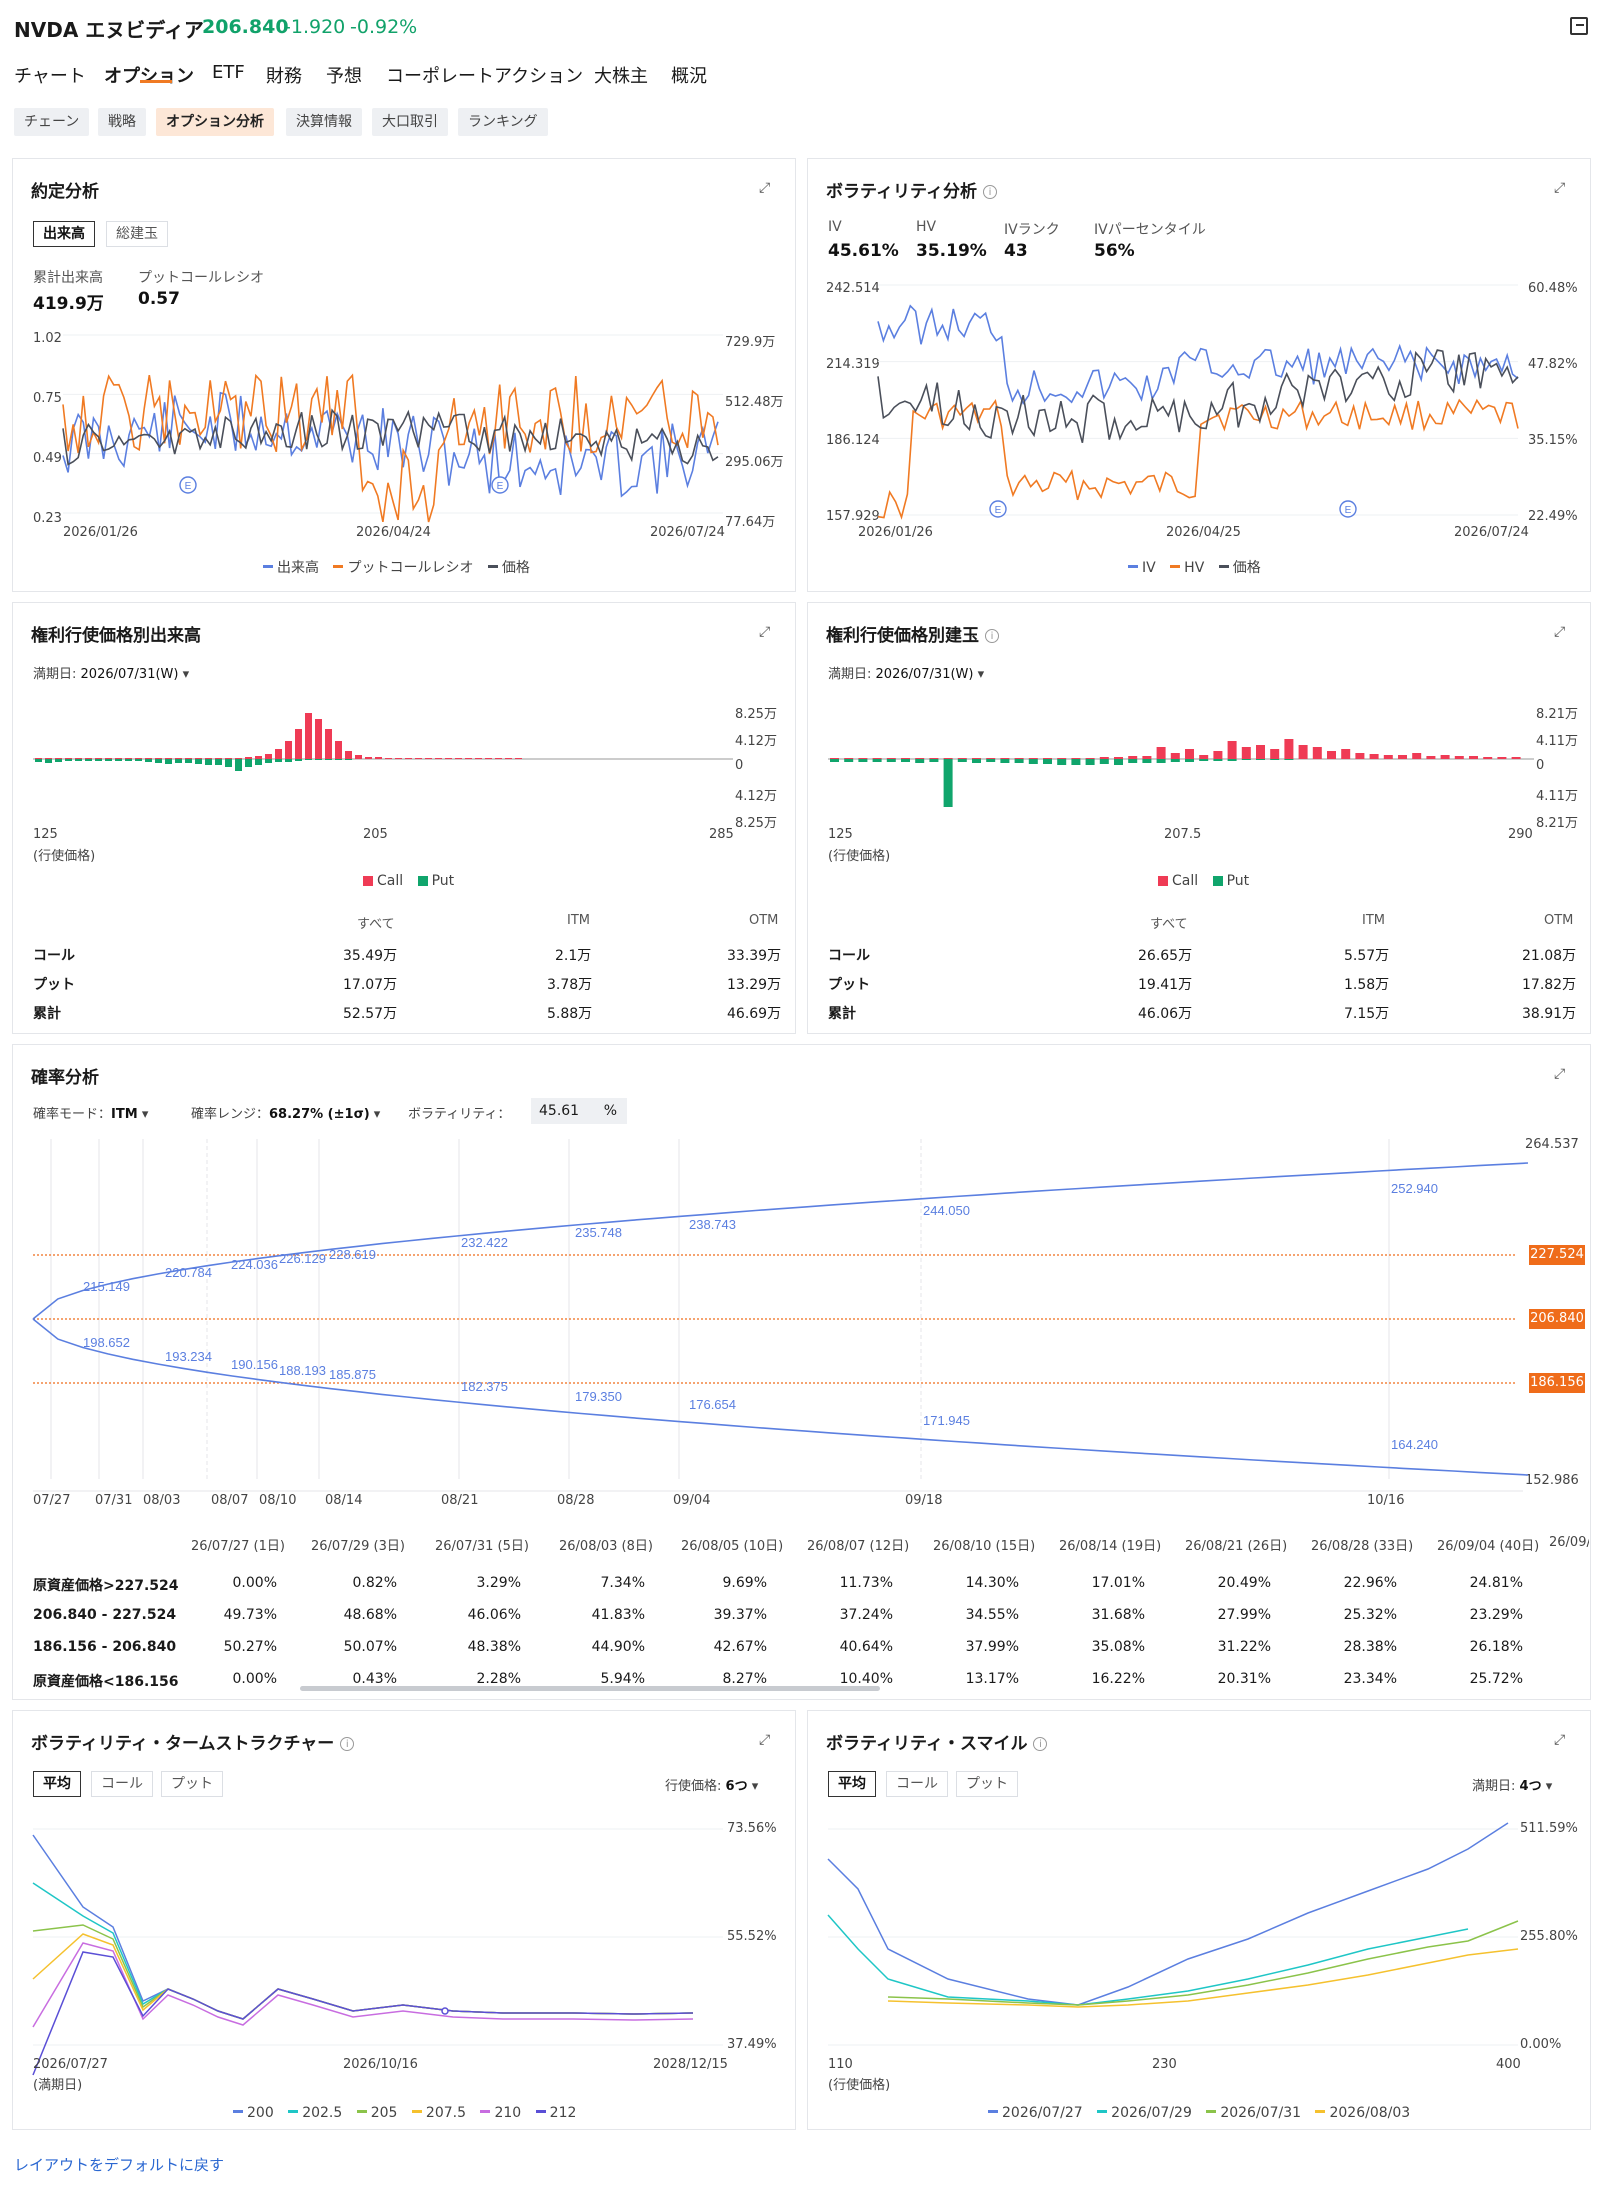 The image size is (1600, 2197). Describe the element at coordinates (711, 1784) in the screenshot. I see `strike-selector: 行使価格: 6つ ▾` at that location.